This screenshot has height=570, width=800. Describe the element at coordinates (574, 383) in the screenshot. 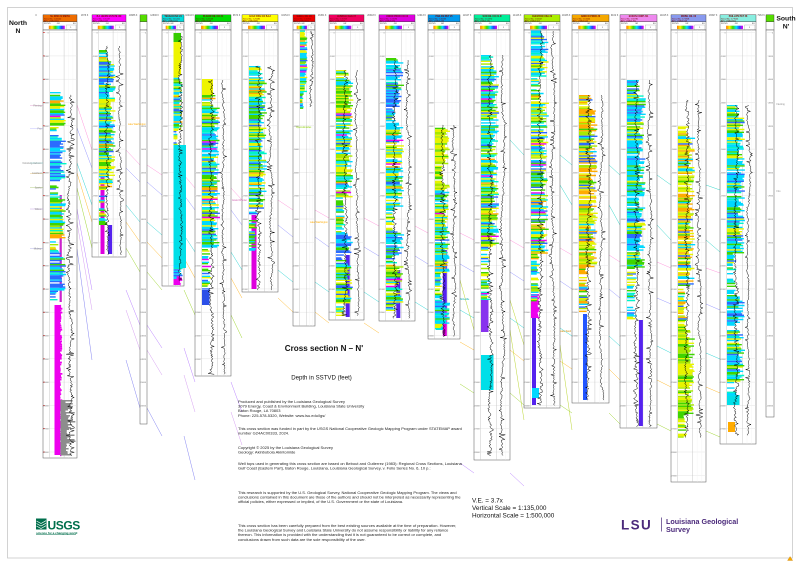

I see `svg-text: -15000` at that location.